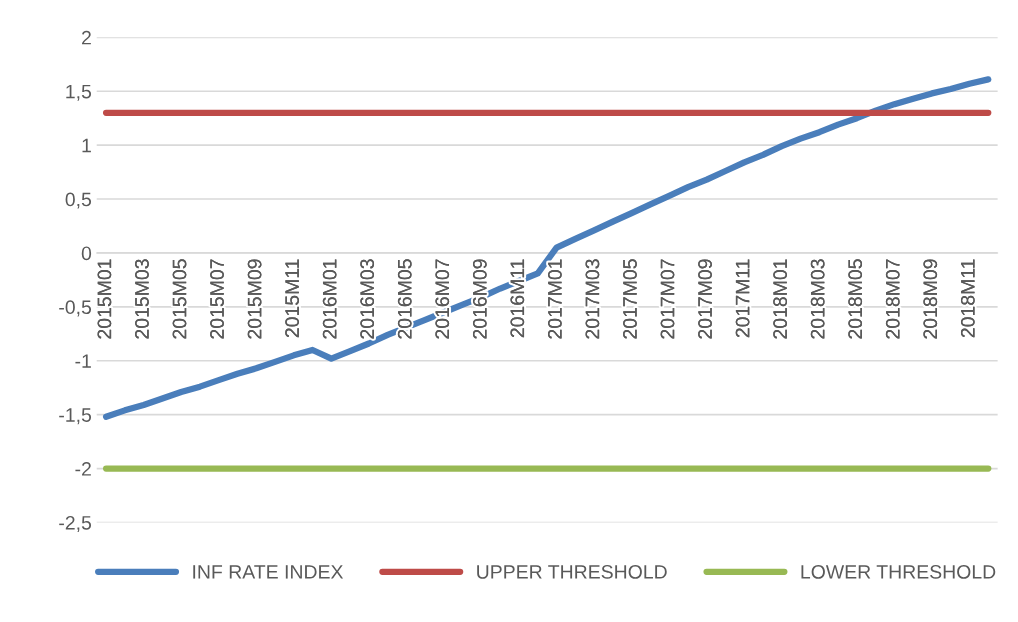 This screenshot has height=622, width=1018. I want to click on x-tick-label: 2018M11, so click(967, 298).